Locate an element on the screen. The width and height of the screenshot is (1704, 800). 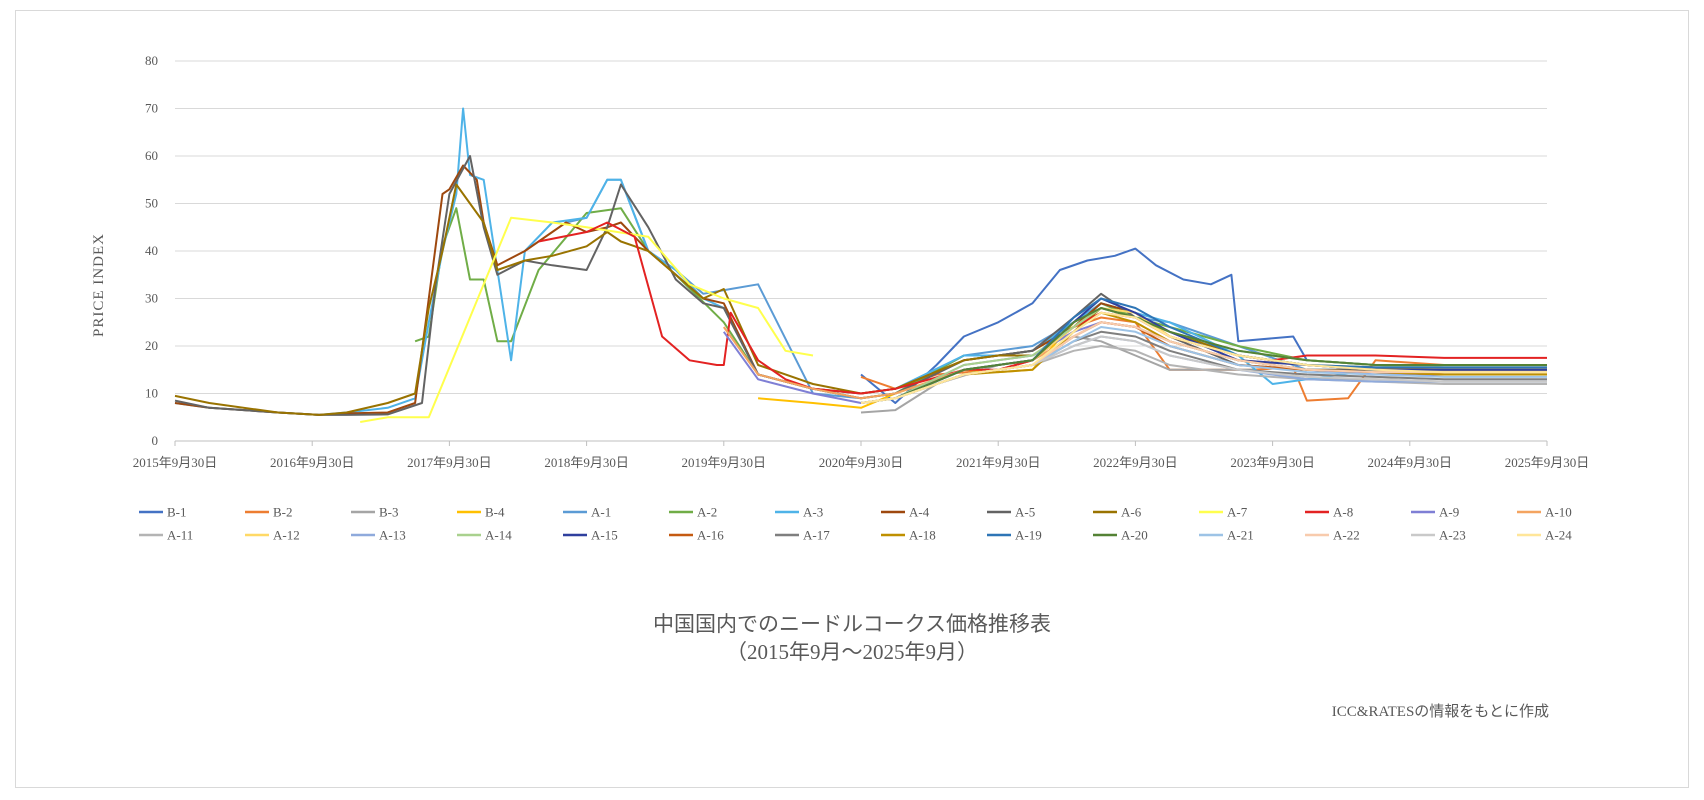
x-tick-label: 2022年9月30日 is located at coordinates (1135, 462).